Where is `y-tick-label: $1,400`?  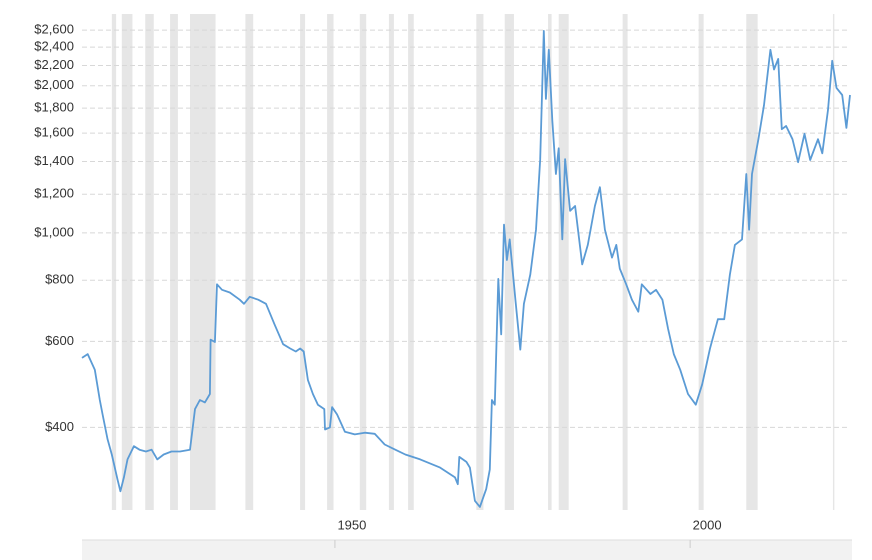
y-tick-label: $1,400 is located at coordinates (54, 160).